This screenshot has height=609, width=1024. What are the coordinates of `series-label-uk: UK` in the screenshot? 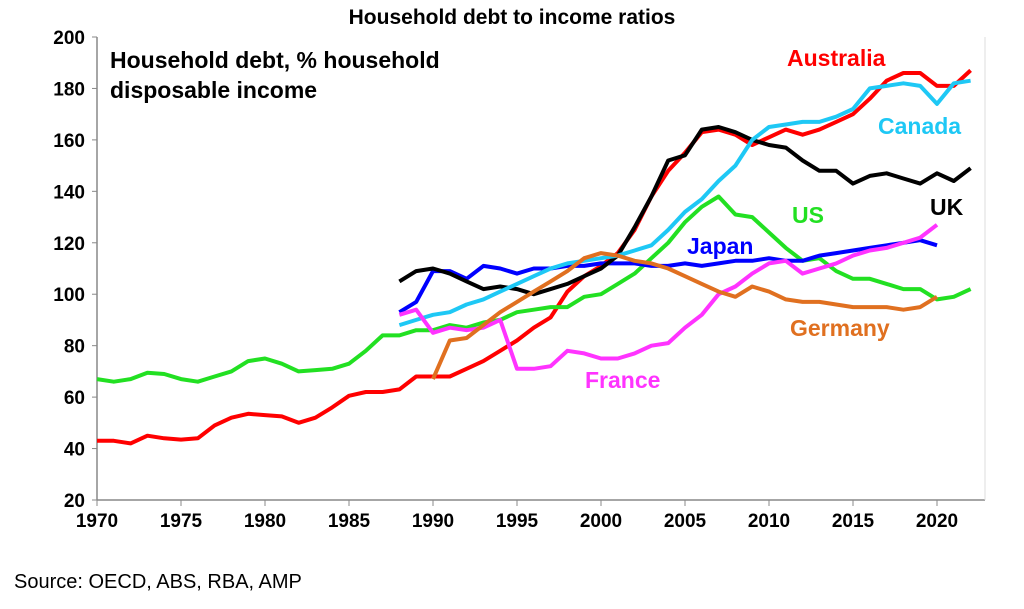 It's located at (947, 207).